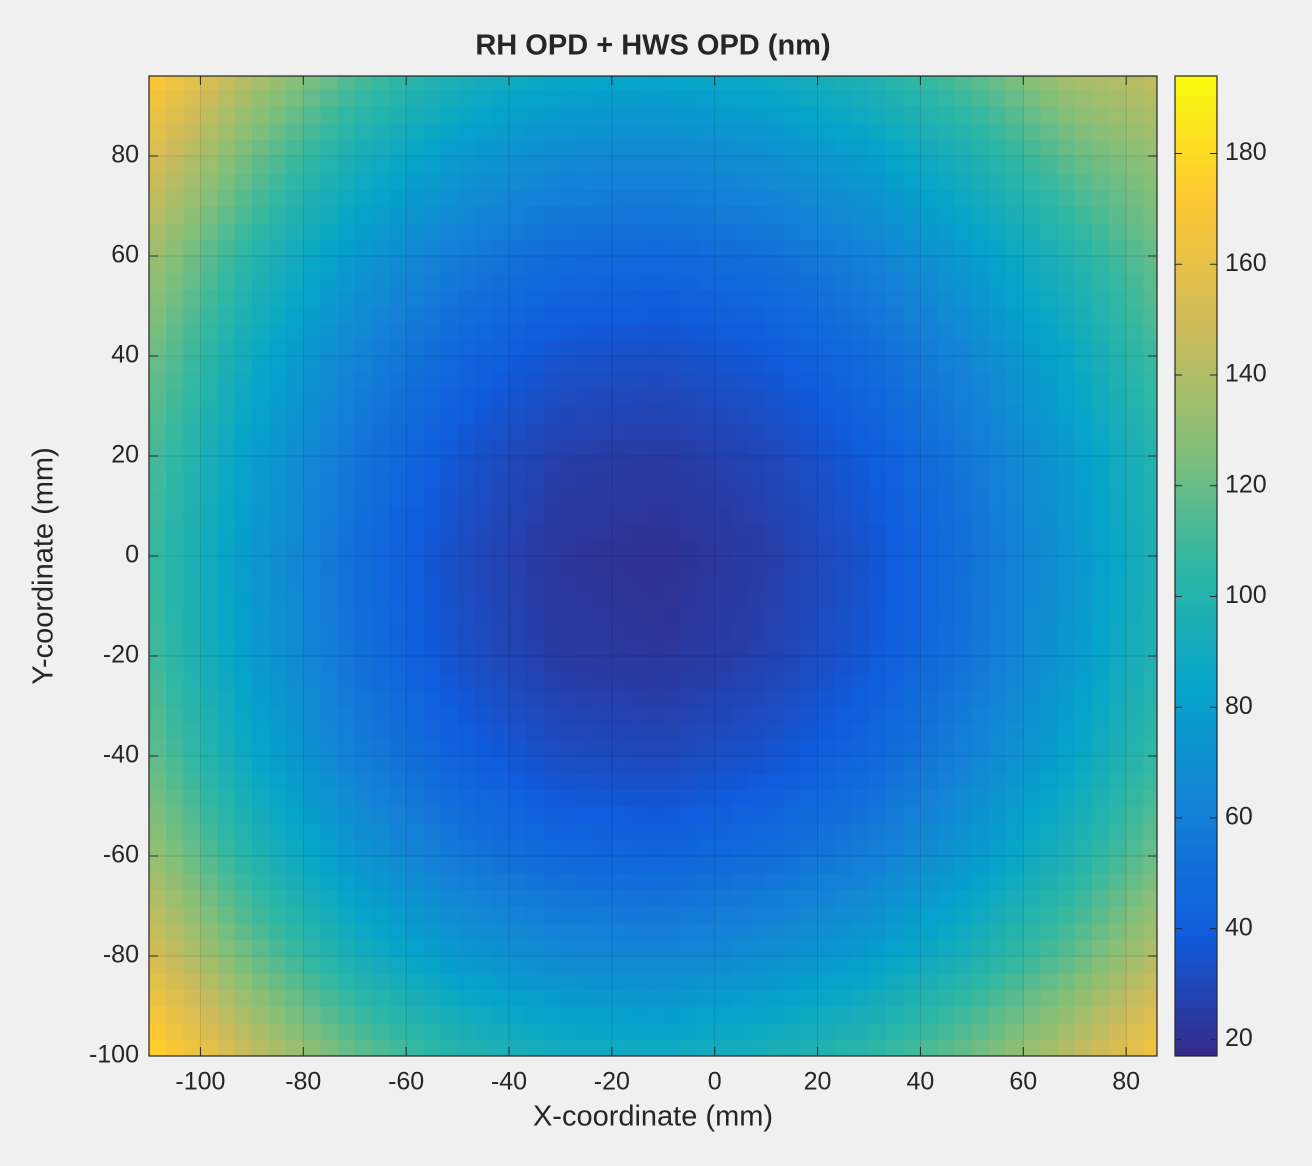 This screenshot has height=1166, width=1312. What do you see at coordinates (44, 565) in the screenshot?
I see `y-axis-label: Y-coordinate (mm)` at bounding box center [44, 565].